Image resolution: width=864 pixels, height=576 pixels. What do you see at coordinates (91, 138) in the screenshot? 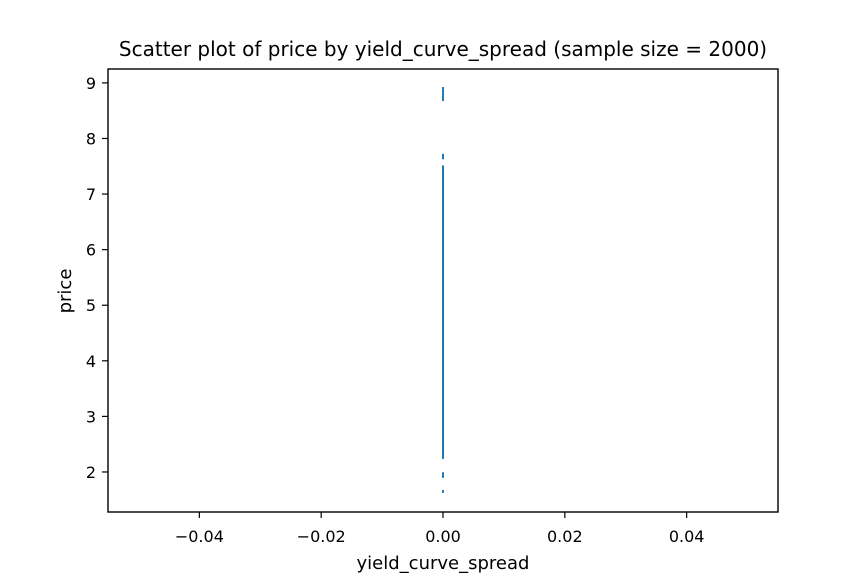
I see `y-tick-label: 8` at bounding box center [91, 138].